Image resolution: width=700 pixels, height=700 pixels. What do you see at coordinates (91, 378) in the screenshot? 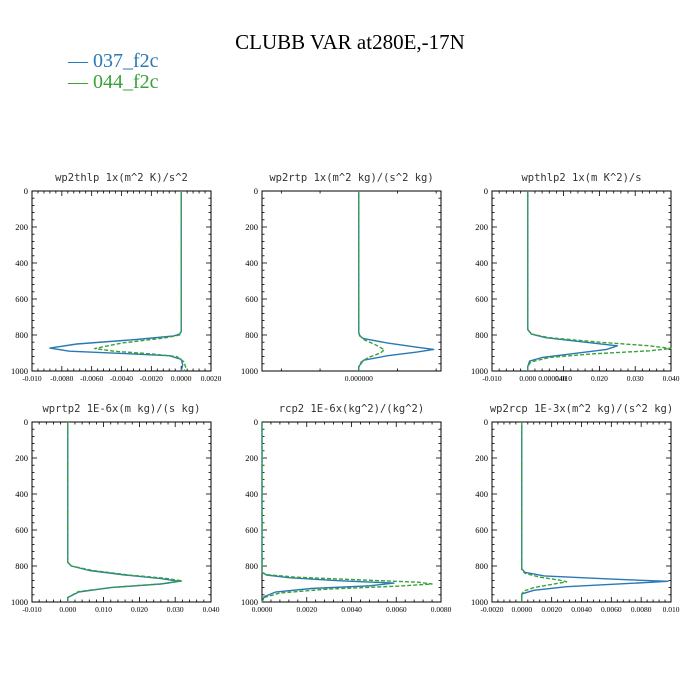
I see `x-tick-label: -0.0060` at bounding box center [91, 378].